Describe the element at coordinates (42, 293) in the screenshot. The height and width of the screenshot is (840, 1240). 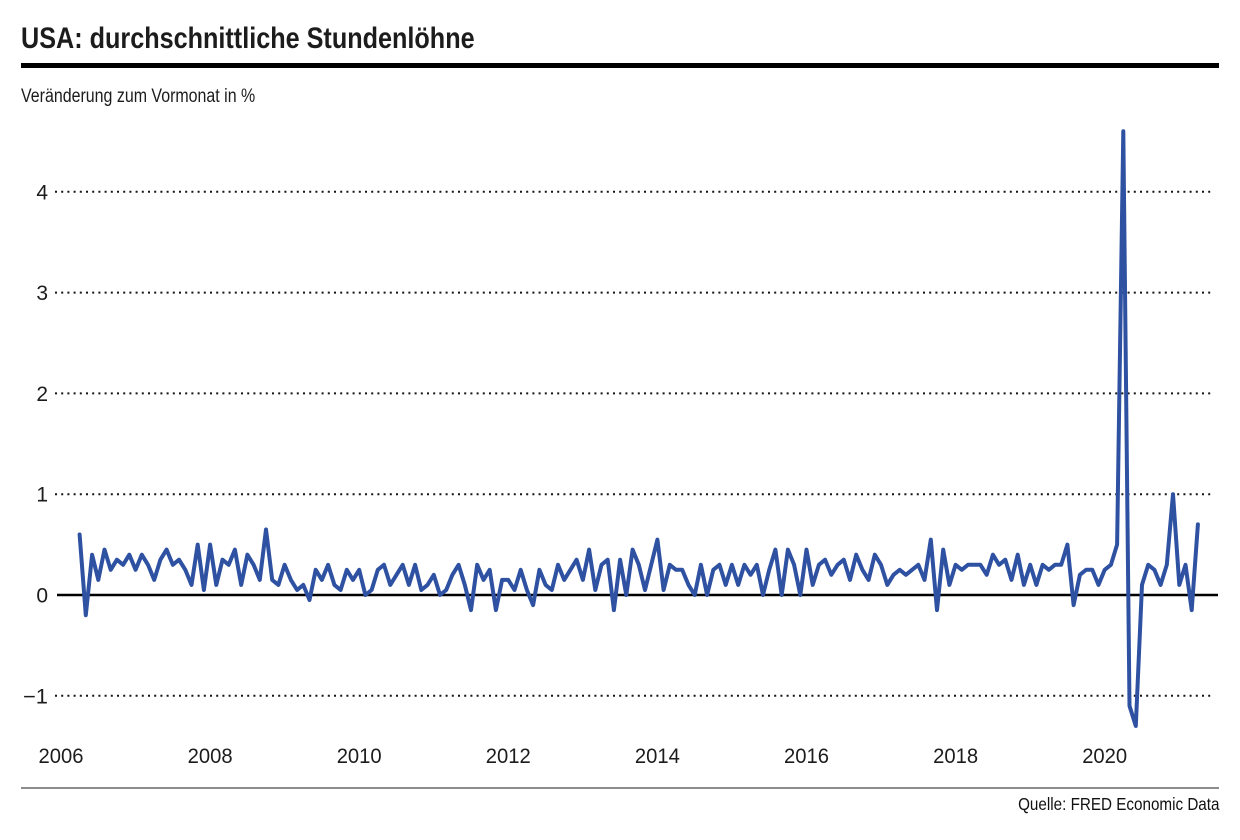
I see `y-tick-label: 3` at that location.